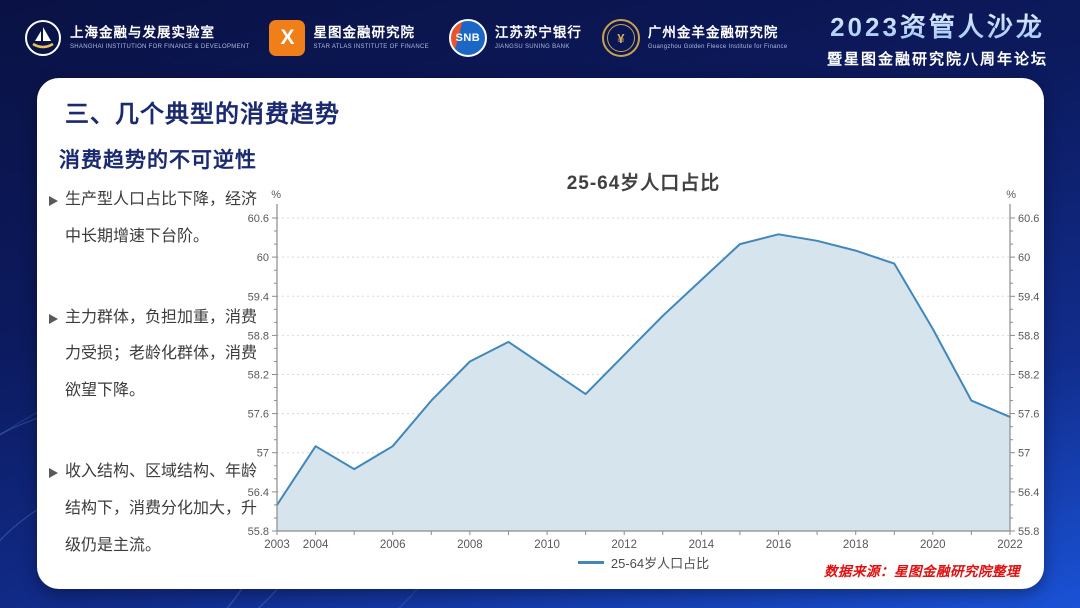 The image size is (1080, 608). Describe the element at coordinates (161, 354) in the screenshot. I see `bullet-text: 主力群体，负担加重，消费力受损；老龄化群体，消费欲望下降。` at that location.